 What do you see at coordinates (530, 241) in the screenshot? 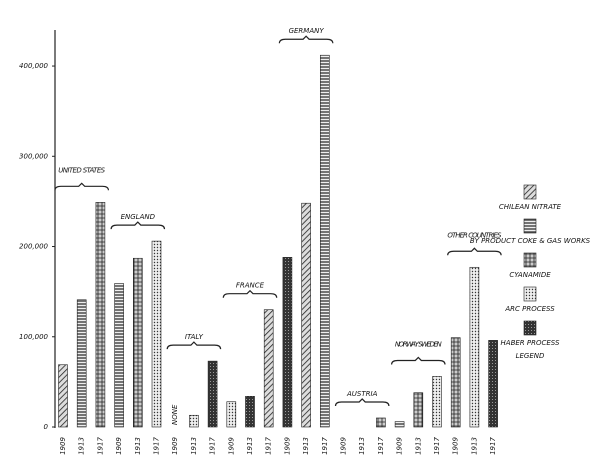
I see `legend-label: BY PRODUCT COKE & GAS WORKS` at bounding box center [530, 241].